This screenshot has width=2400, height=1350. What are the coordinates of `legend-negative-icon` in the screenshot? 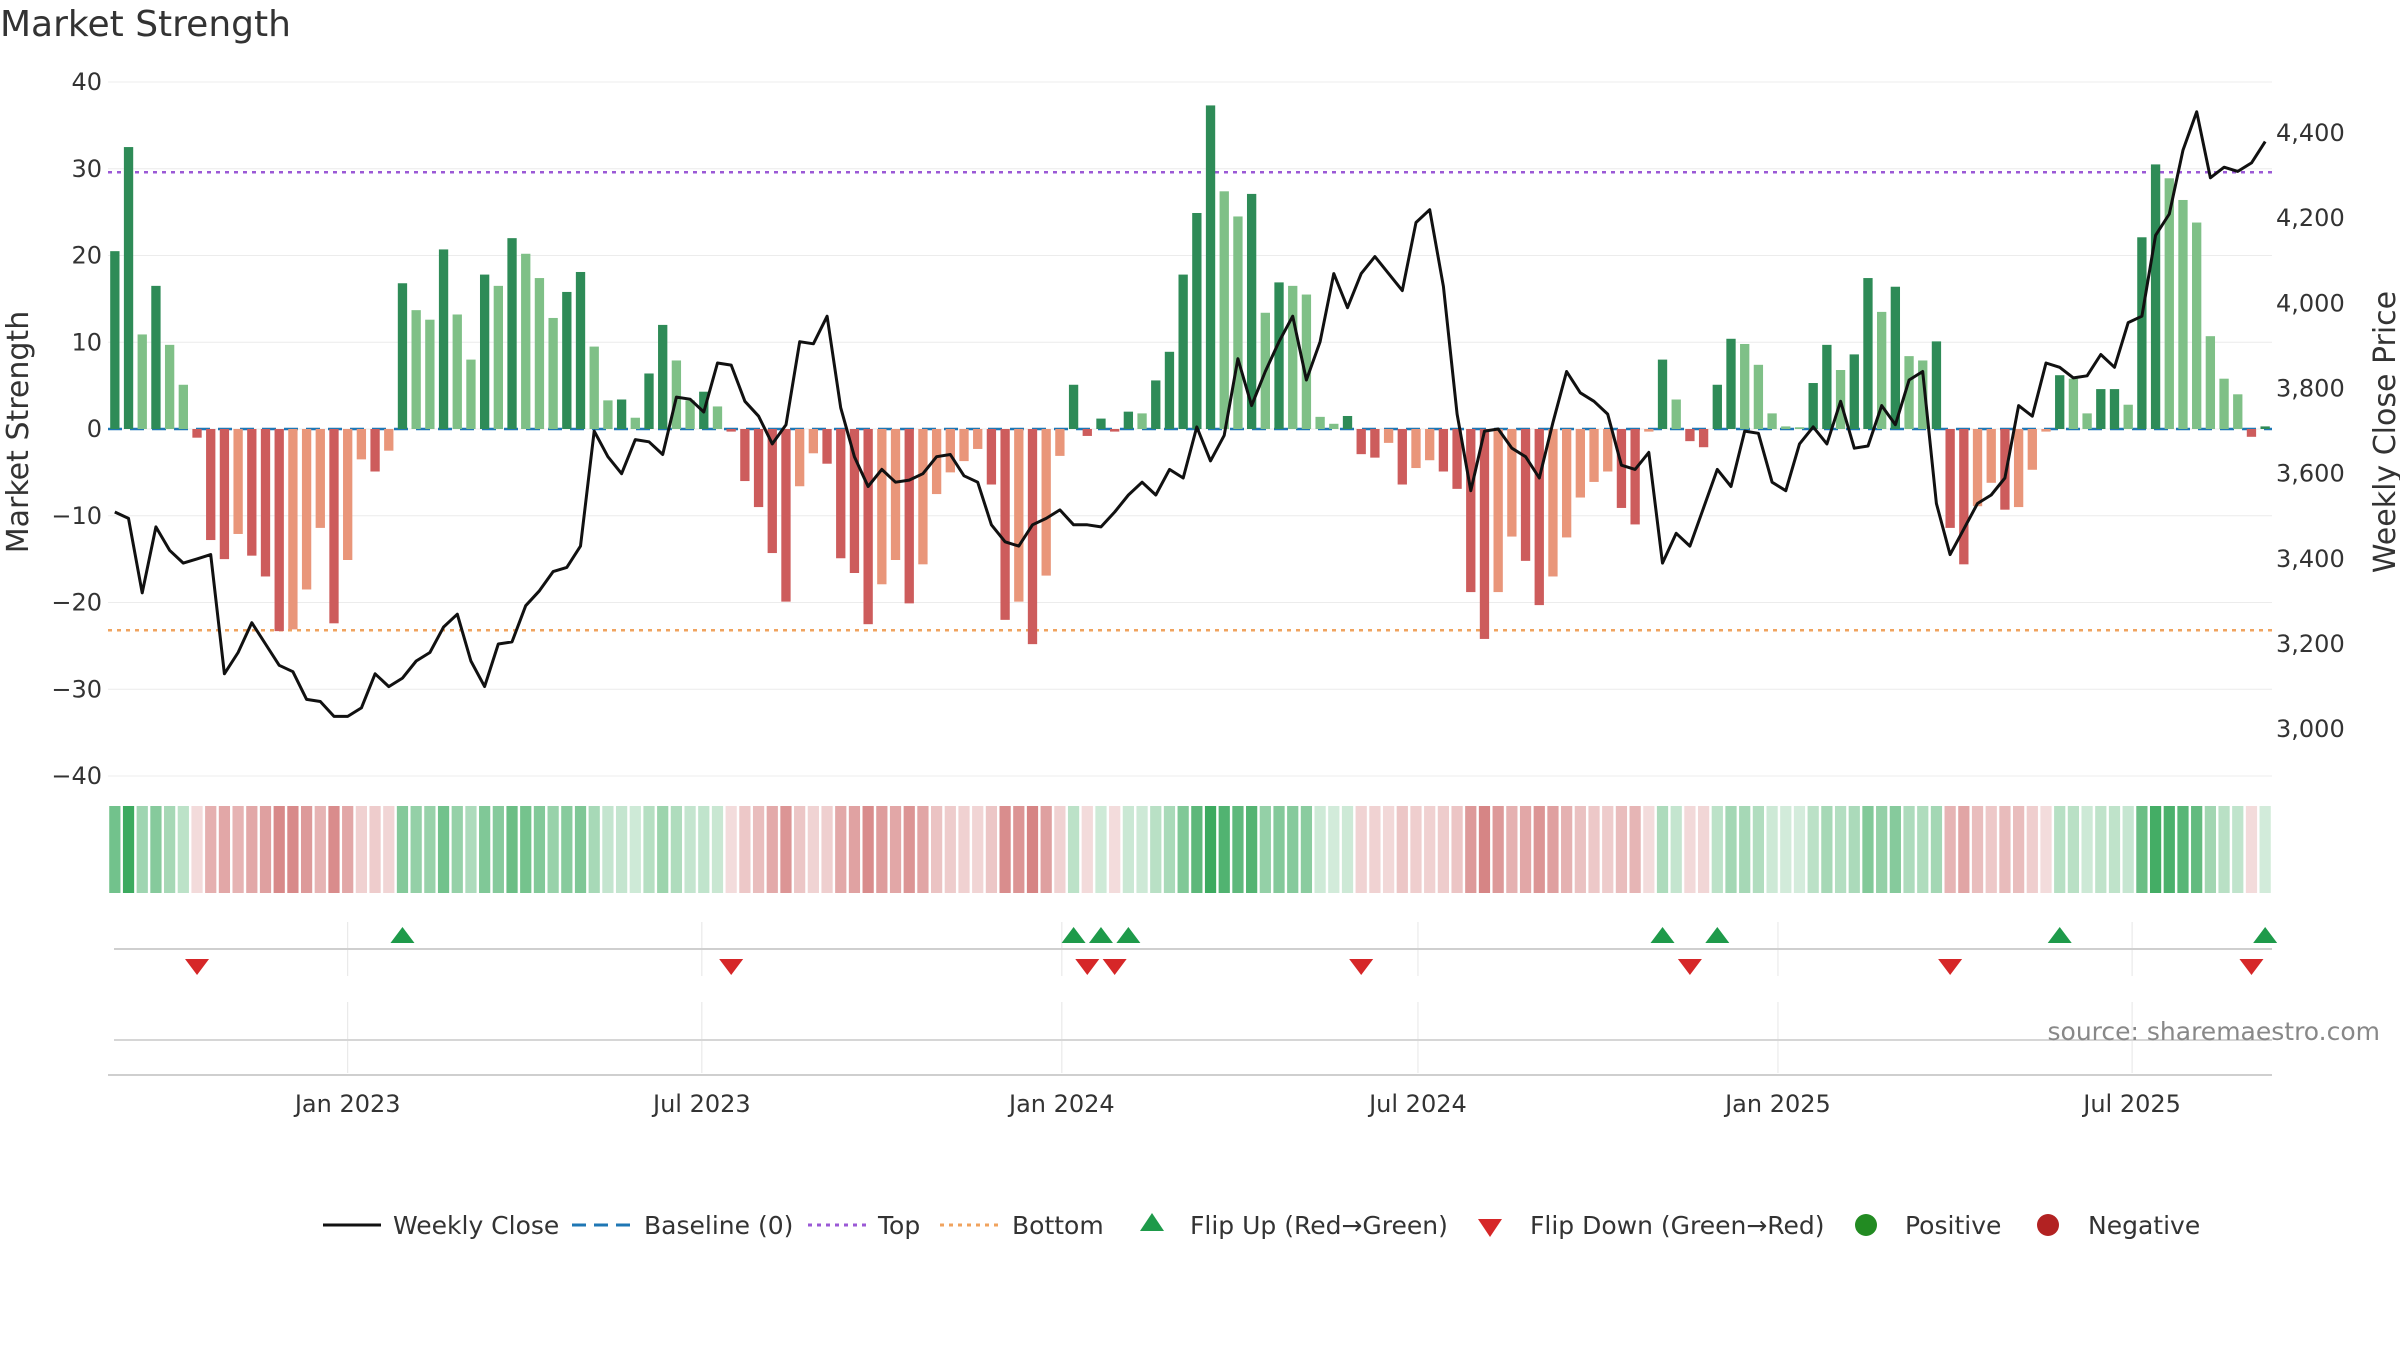 It's located at (2048, 1225).